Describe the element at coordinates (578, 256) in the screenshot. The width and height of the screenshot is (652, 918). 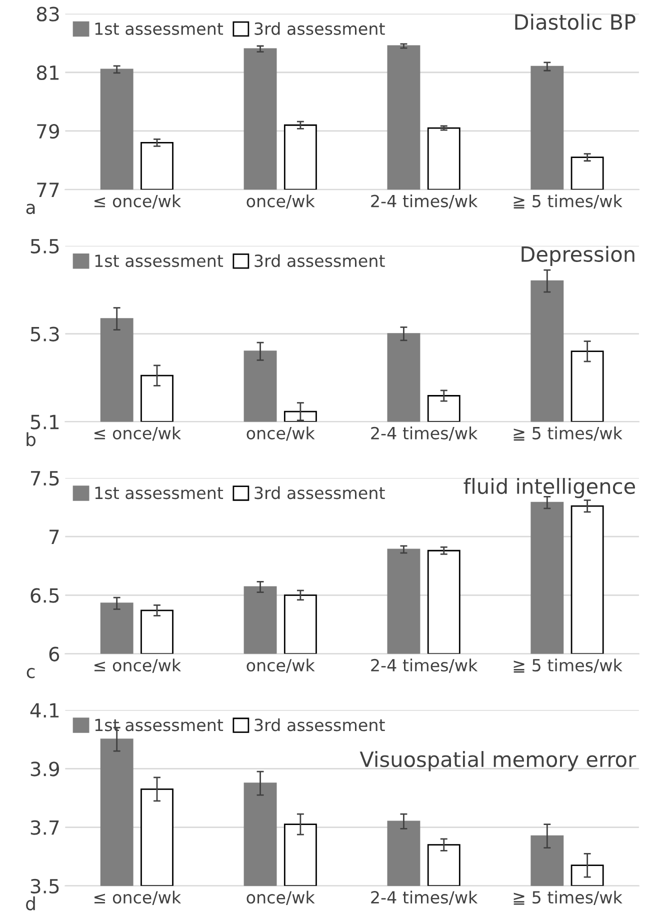
I see `chart-title: Depression` at that location.